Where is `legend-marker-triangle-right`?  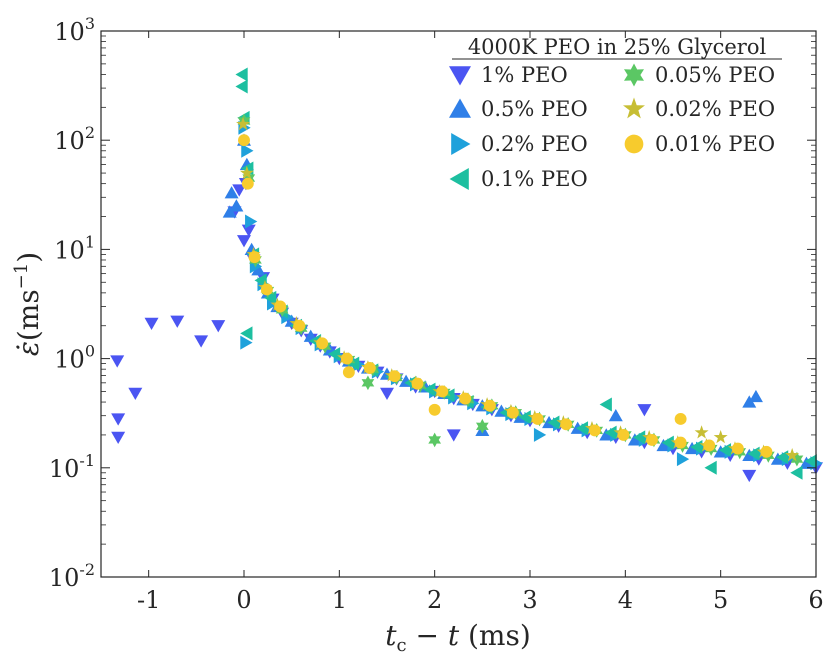 legend-marker-triangle-right is located at coordinates (461, 144).